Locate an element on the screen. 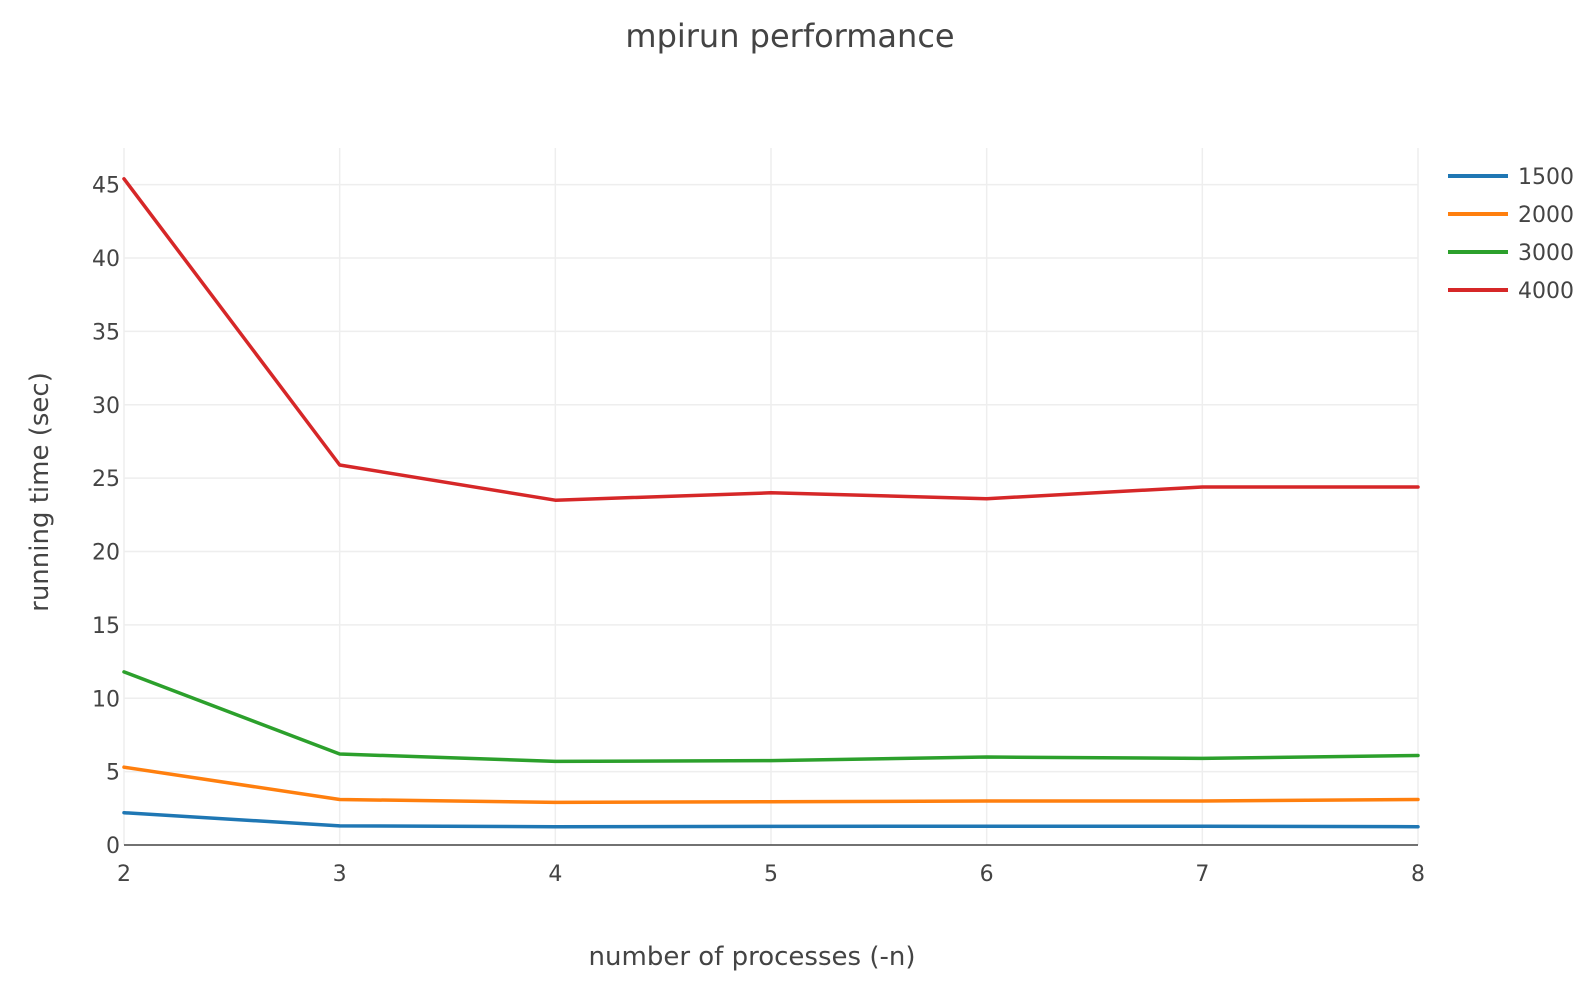 This screenshot has height=1000, width=1596. x-tick-label: 8 is located at coordinates (1418, 874).